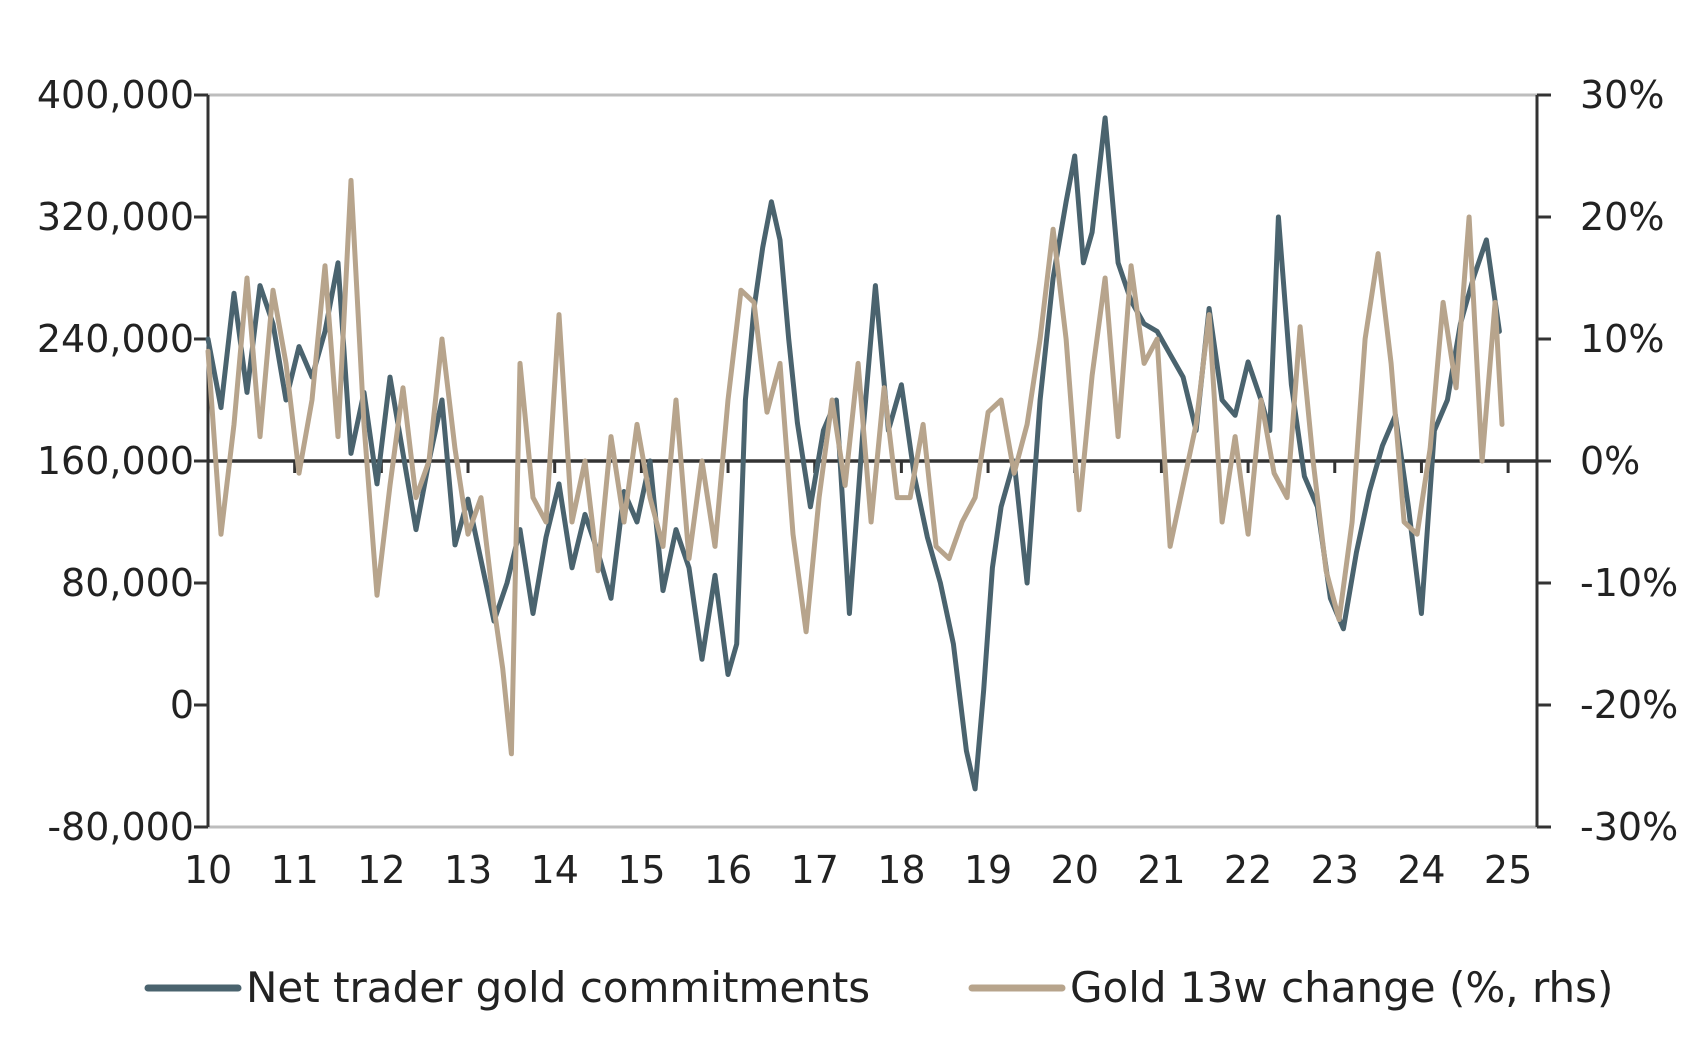  Describe the element at coordinates (901, 870) in the screenshot. I see `x-tick-label: 18` at that location.